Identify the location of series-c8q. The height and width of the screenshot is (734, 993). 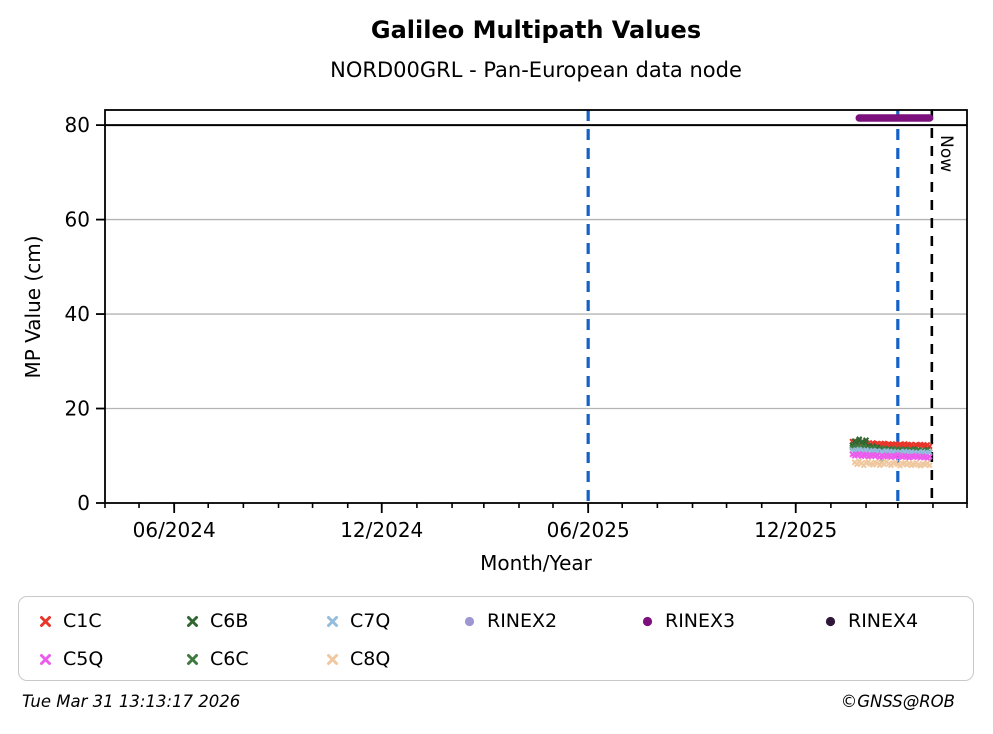
(892, 463).